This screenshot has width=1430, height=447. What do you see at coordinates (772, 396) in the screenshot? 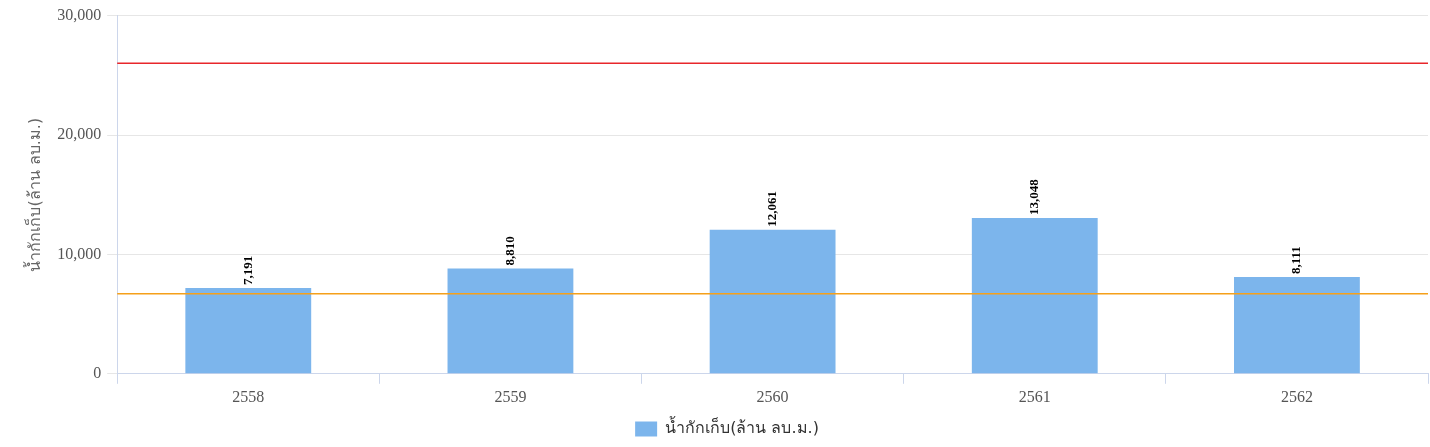
I see `x-tick-label: 2560` at bounding box center [772, 396].